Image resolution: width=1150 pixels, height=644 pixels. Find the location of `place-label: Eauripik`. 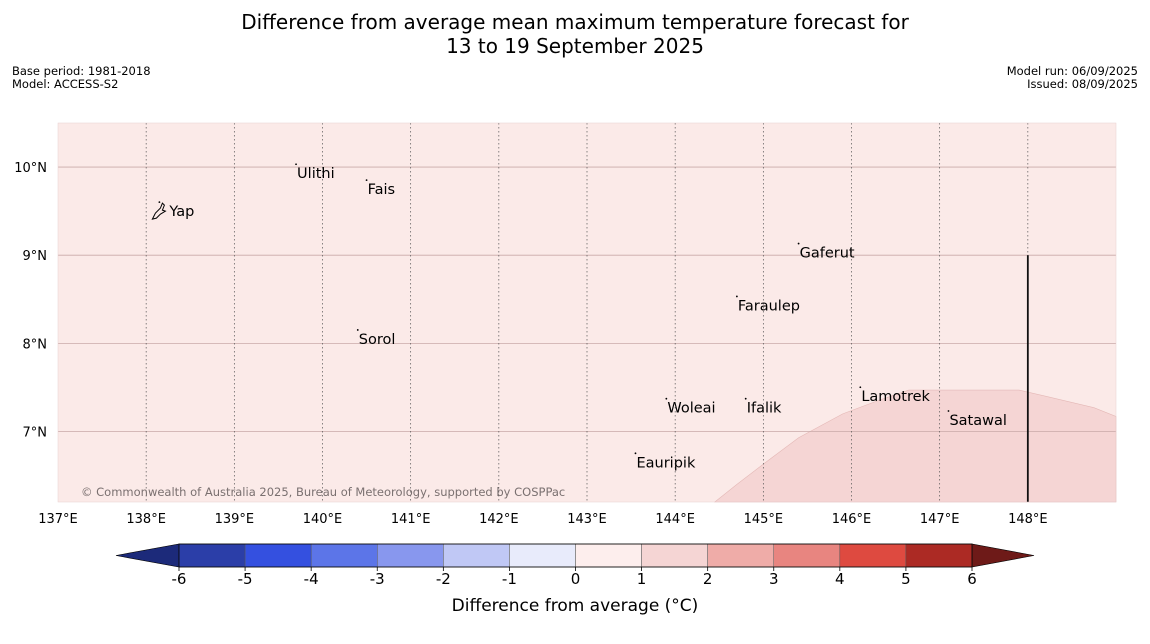

place-label: Eauripik is located at coordinates (665, 463).